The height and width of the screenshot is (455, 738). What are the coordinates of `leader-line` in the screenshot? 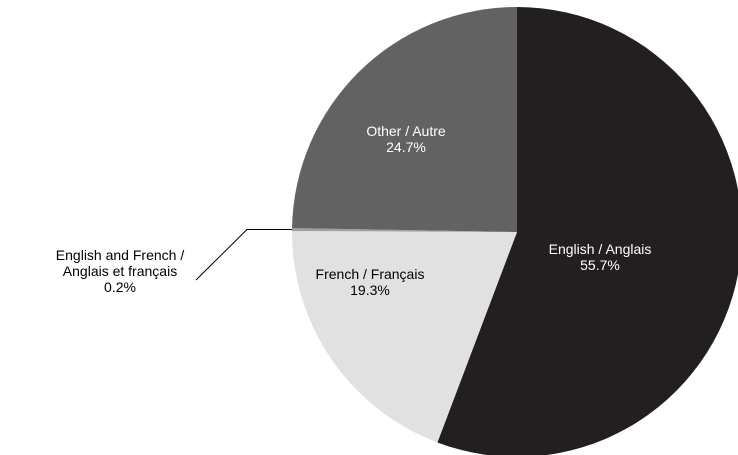 It's located at (244, 255).